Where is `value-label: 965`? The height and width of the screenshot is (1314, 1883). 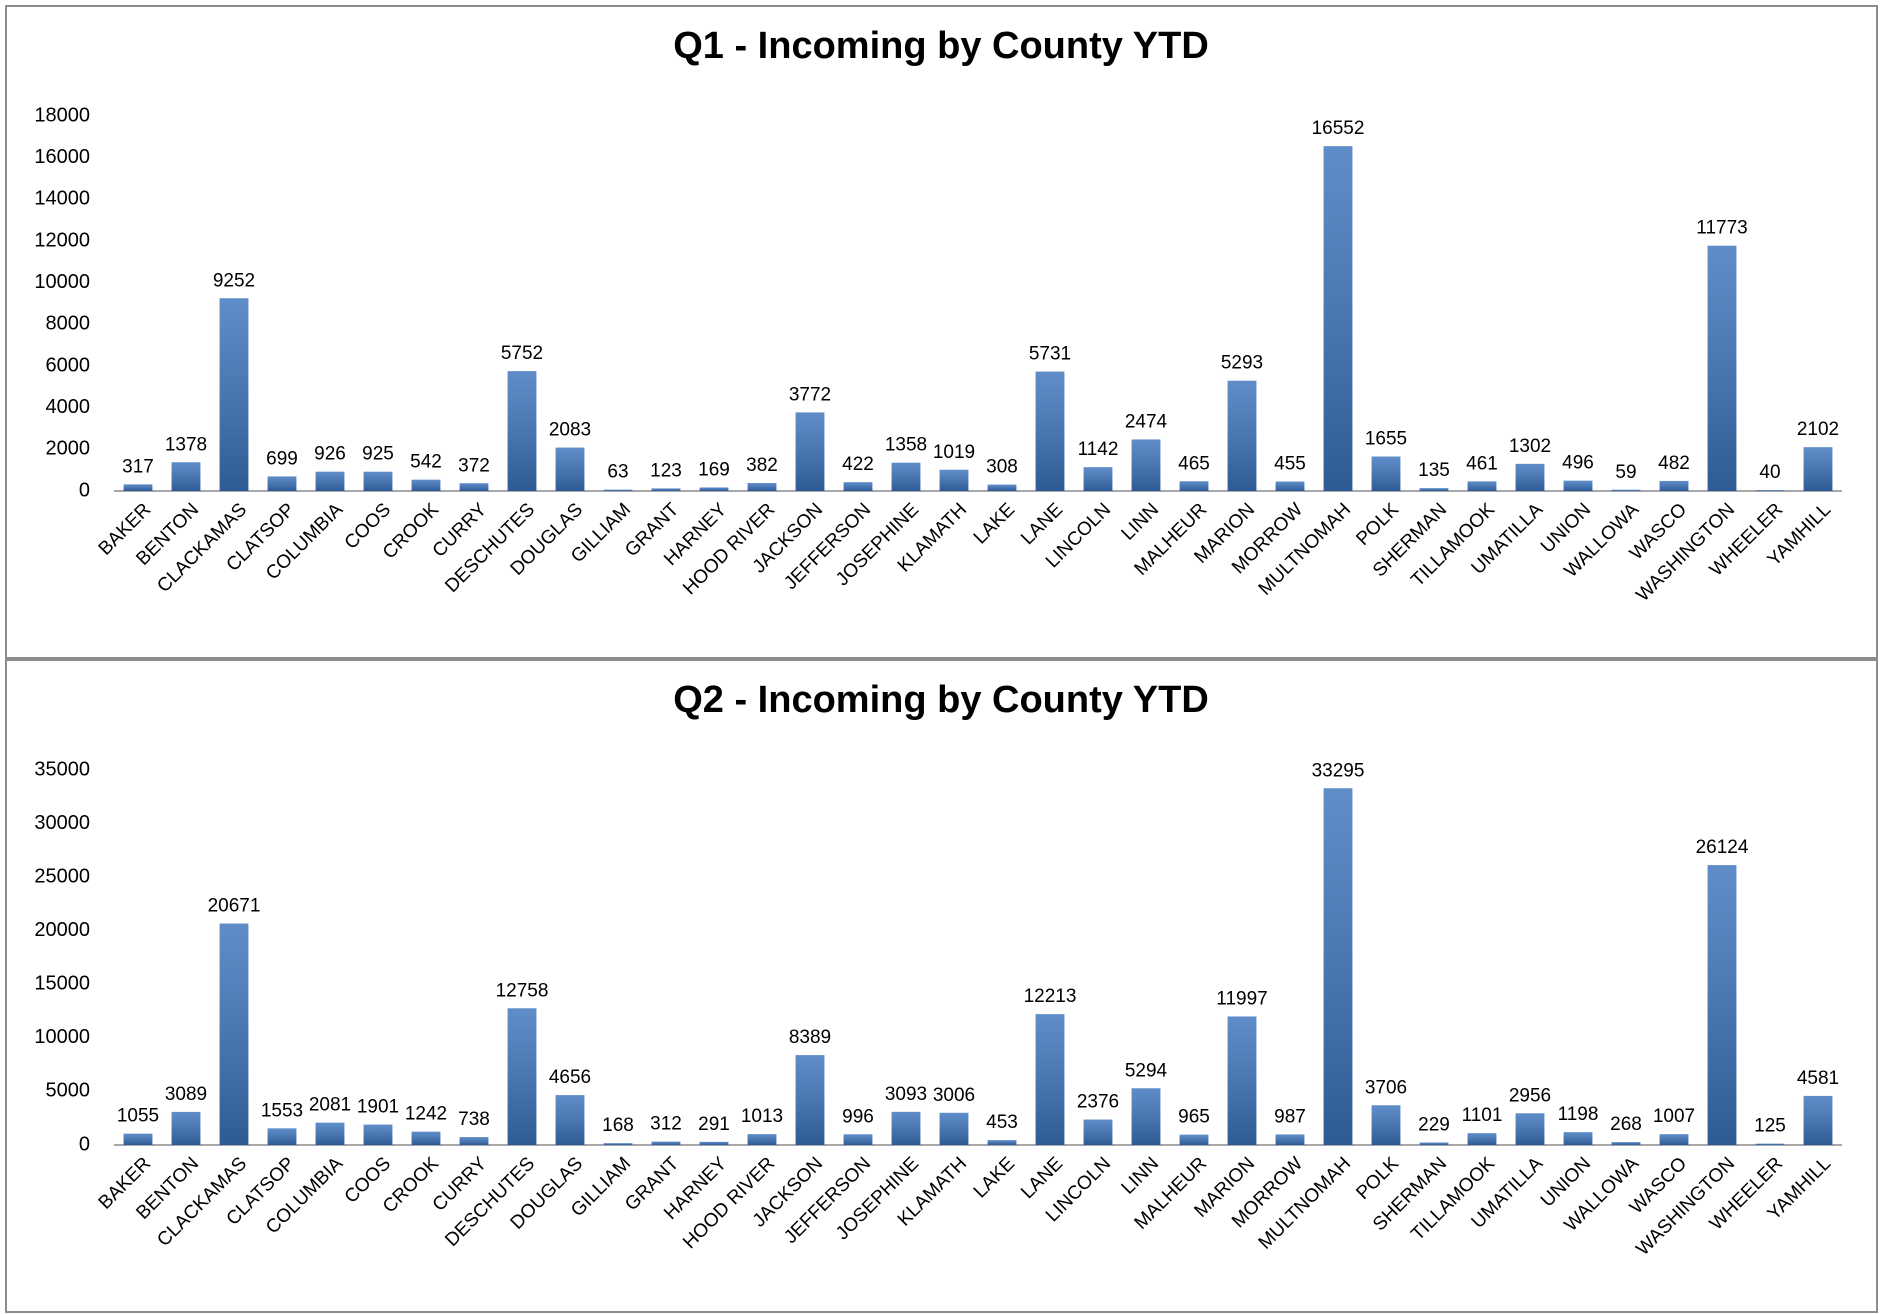
value-label: 965 is located at coordinates (1194, 1117).